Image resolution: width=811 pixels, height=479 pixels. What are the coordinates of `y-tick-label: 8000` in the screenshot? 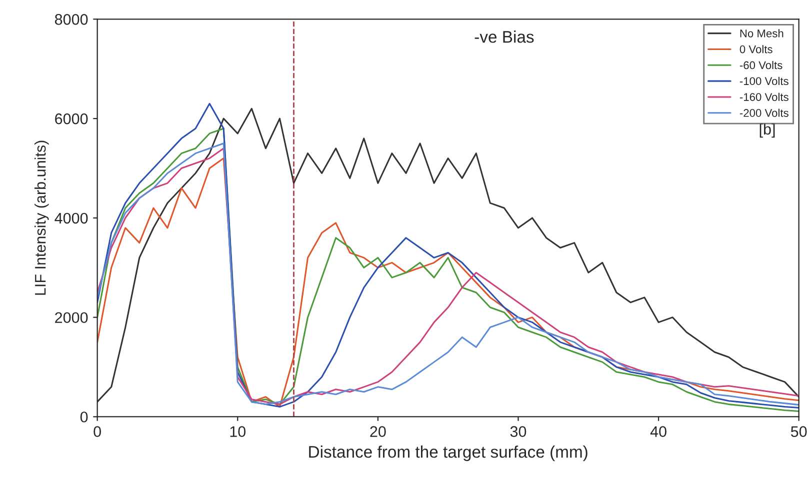 It's located at (71, 19).